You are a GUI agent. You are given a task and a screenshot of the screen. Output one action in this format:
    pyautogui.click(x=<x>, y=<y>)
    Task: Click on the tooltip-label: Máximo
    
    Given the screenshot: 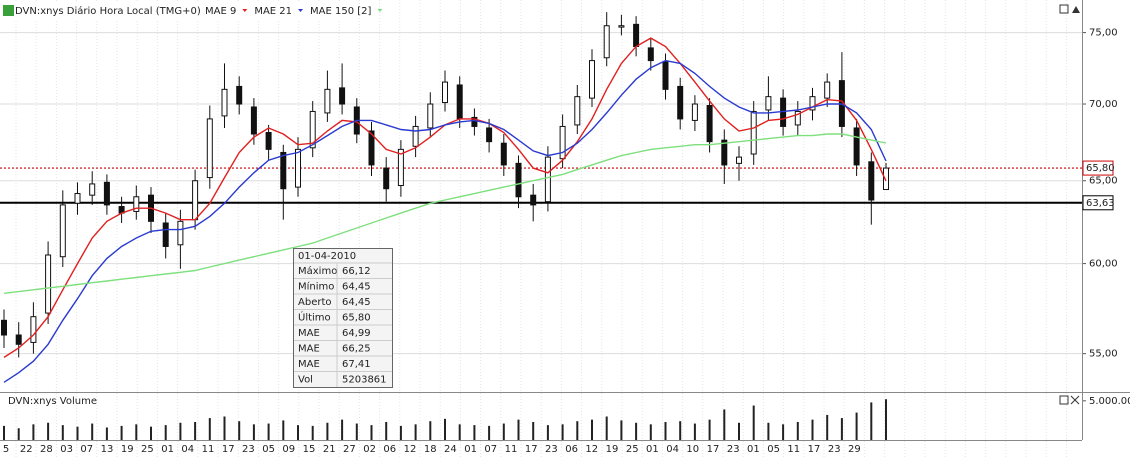 What is the action you would take?
    pyautogui.click(x=317, y=271)
    